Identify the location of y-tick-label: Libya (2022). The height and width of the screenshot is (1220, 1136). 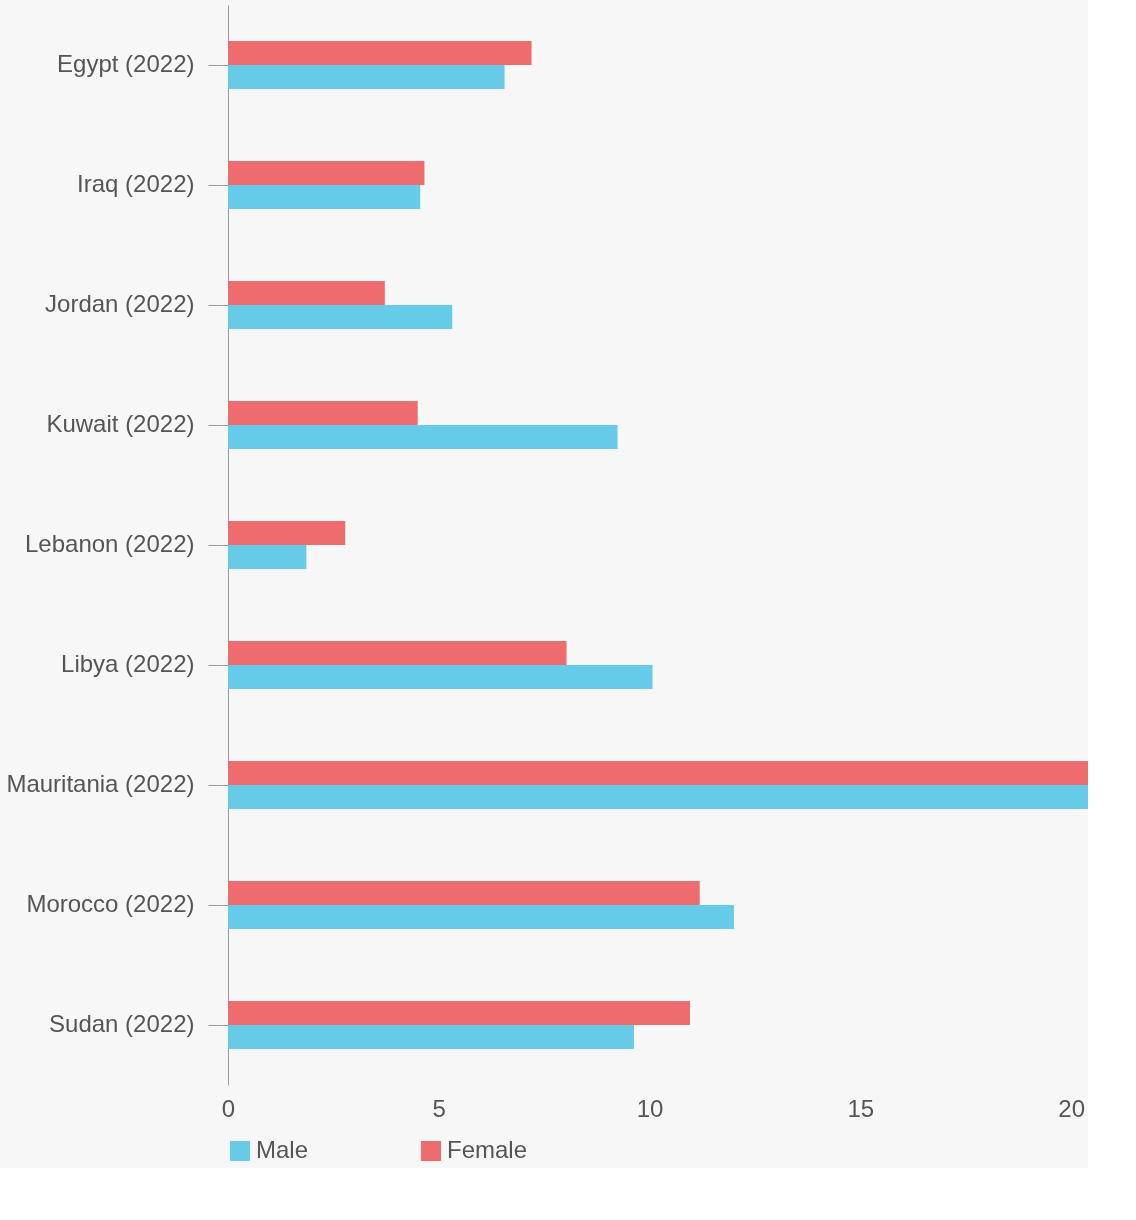
(128, 663).